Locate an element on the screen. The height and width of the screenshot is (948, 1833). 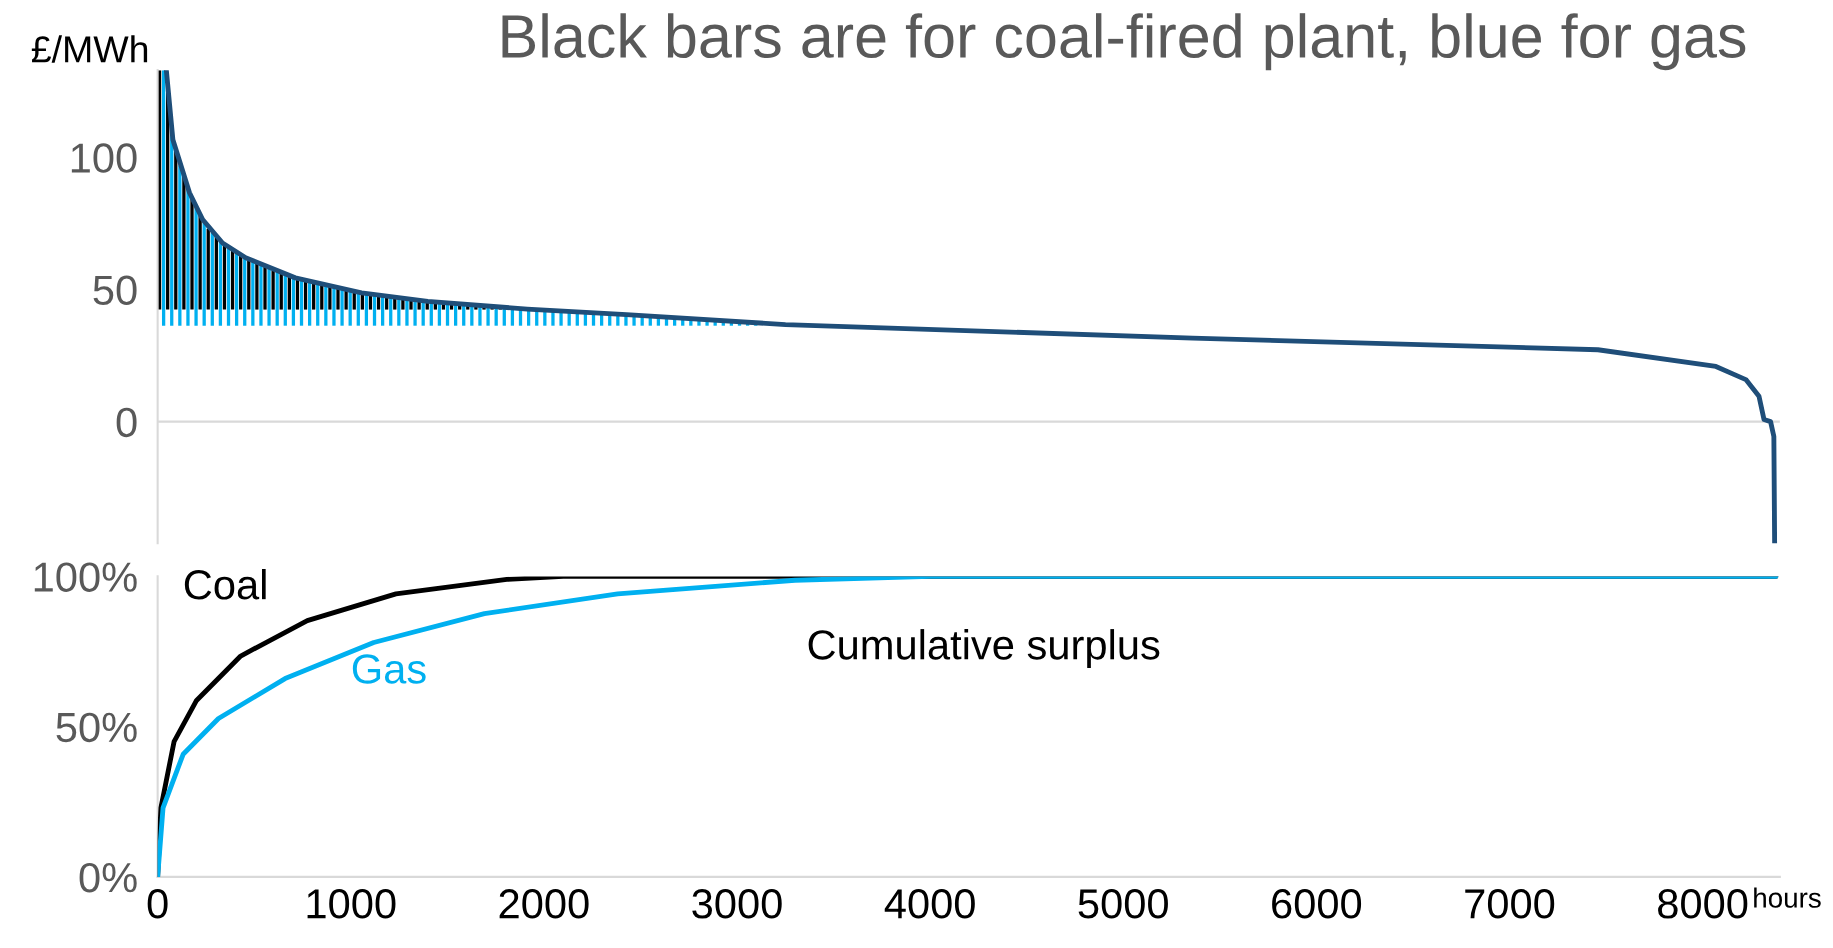
x-tick-label: 2000 is located at coordinates (544, 904).